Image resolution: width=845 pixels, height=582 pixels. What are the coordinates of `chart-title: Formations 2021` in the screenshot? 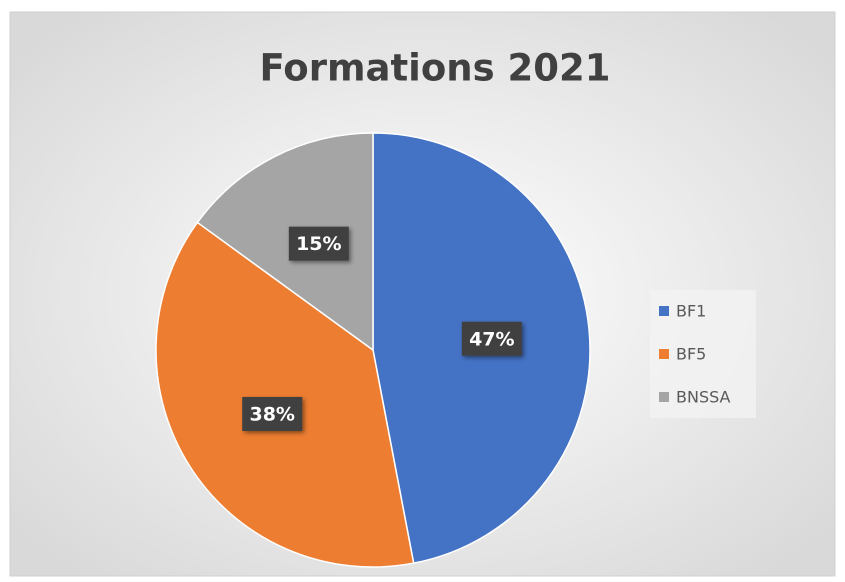 It's located at (435, 68).